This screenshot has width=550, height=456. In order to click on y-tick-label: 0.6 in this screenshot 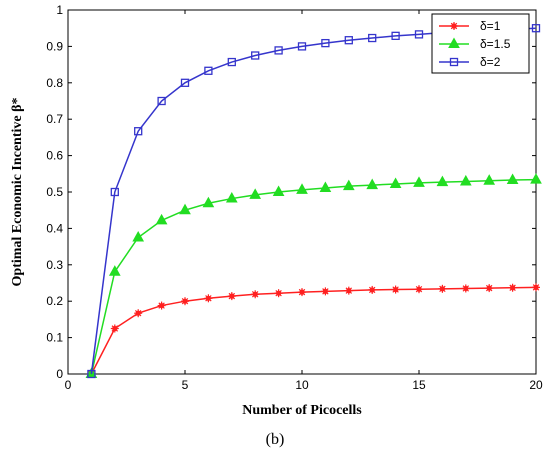, I will do `click(54, 156)`.